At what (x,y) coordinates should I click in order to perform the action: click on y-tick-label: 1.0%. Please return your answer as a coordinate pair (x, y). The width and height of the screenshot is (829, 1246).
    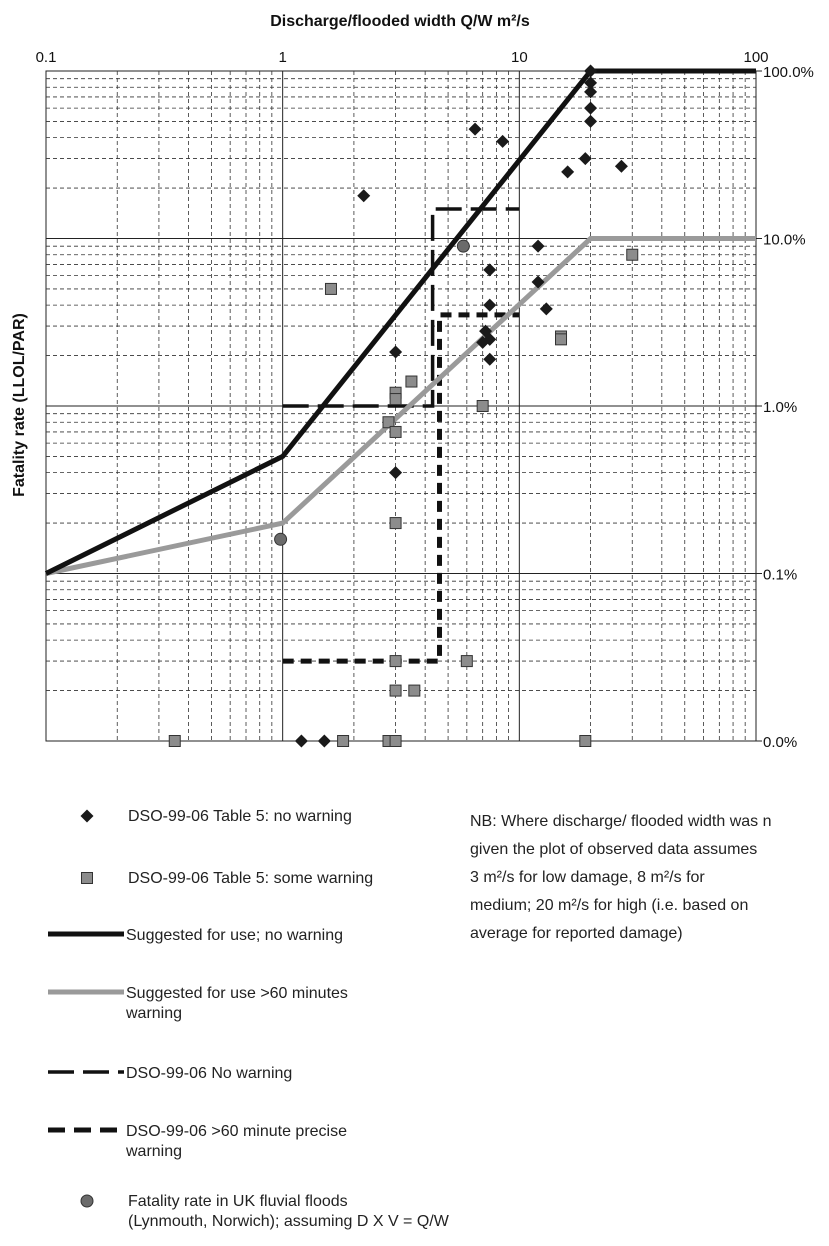
    Looking at the image, I should click on (780, 407).